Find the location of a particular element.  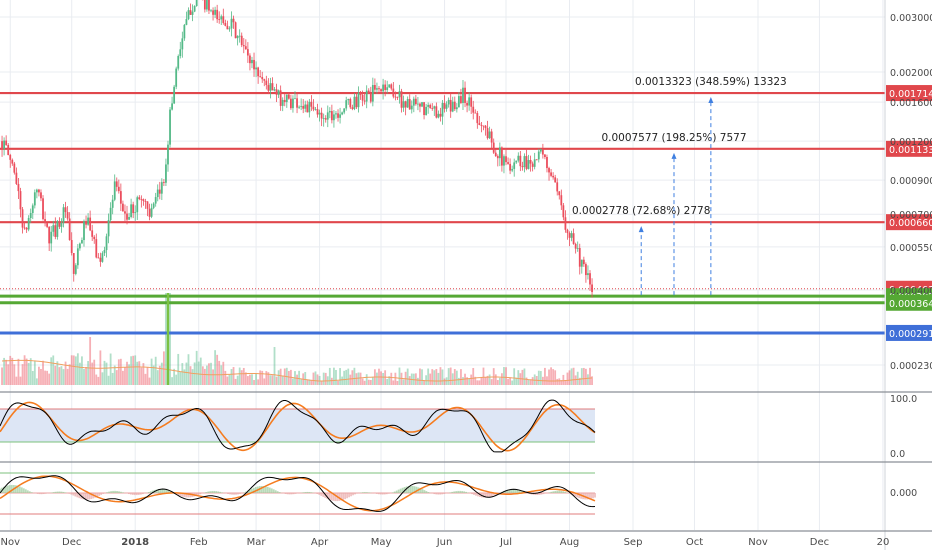

projection-label: 0.0013323 (348.59%) 13323 is located at coordinates (711, 82).